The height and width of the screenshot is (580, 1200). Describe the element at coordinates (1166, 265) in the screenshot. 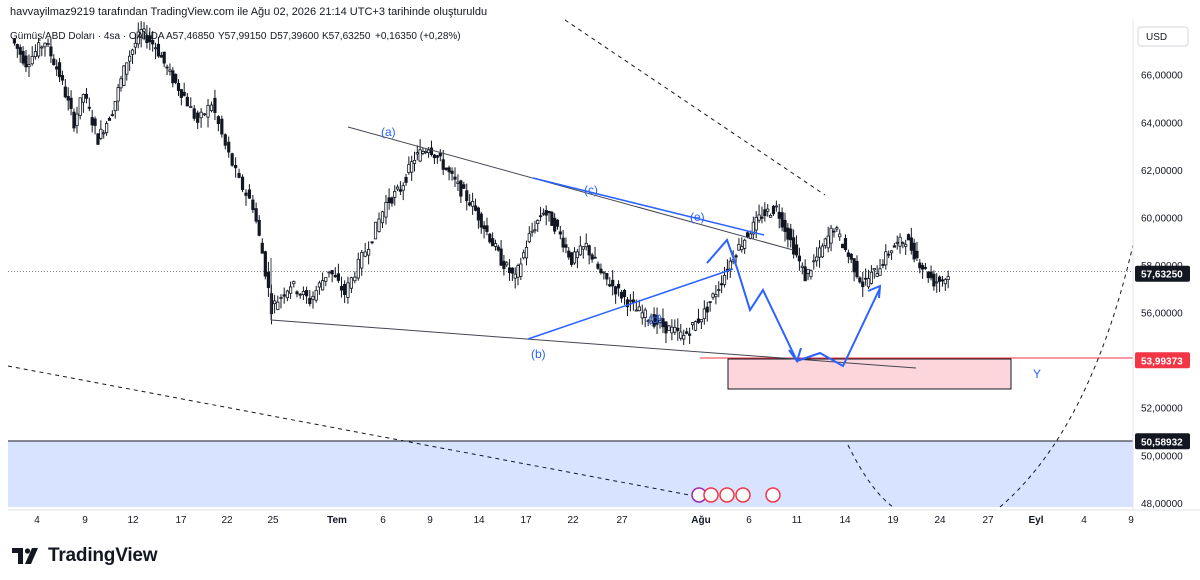

I see `price-axis` at that location.